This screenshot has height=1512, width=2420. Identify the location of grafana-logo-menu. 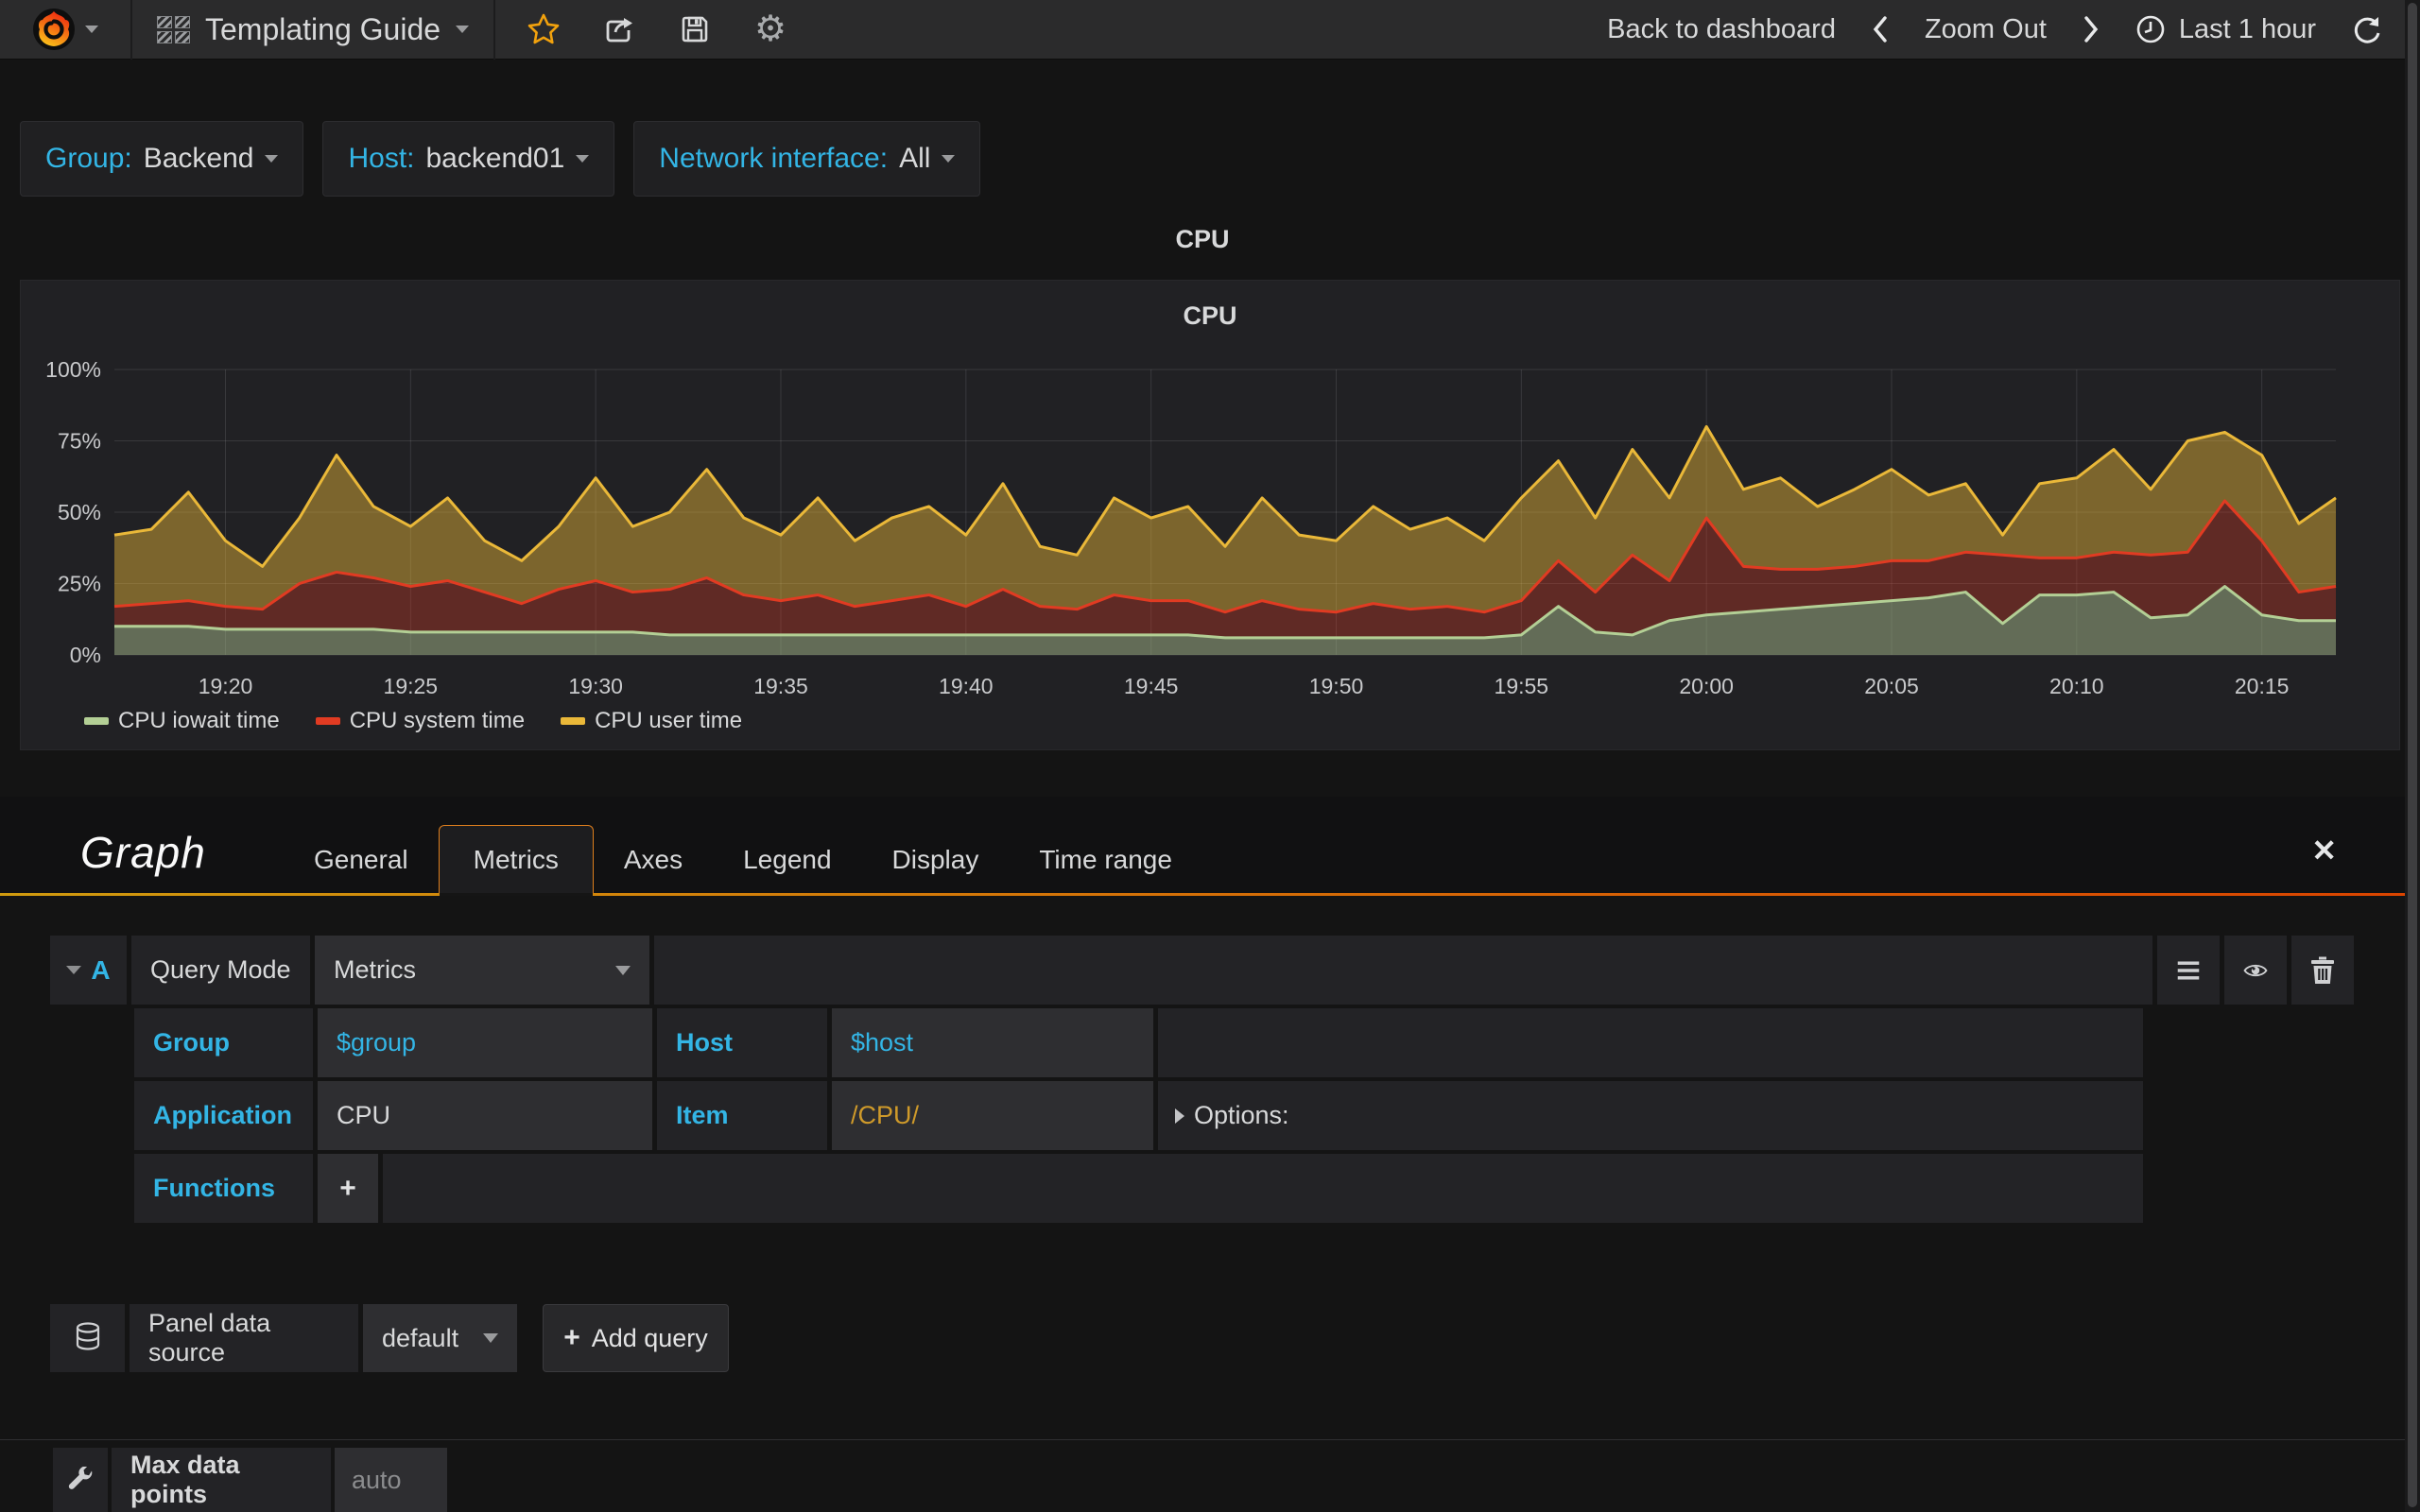
(65, 30).